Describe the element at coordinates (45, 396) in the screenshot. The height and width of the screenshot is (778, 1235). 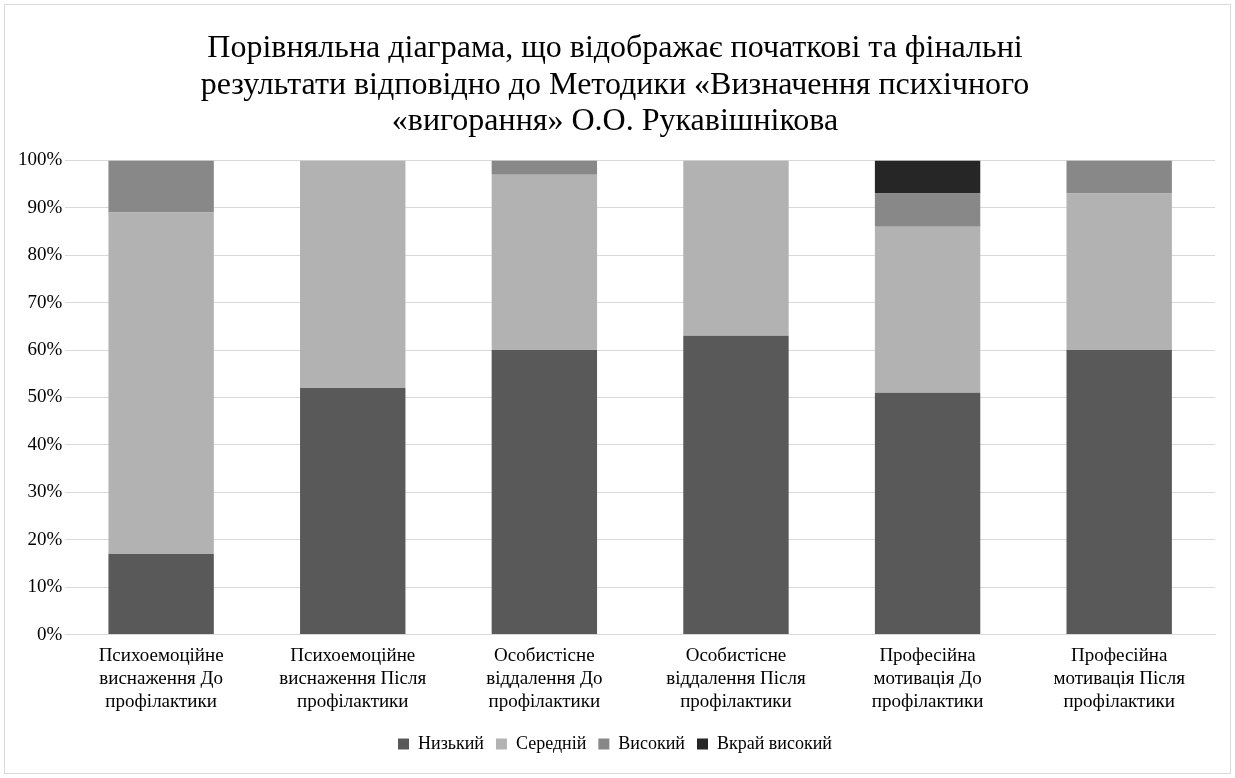
I see `y-tick-label: 50%` at that location.